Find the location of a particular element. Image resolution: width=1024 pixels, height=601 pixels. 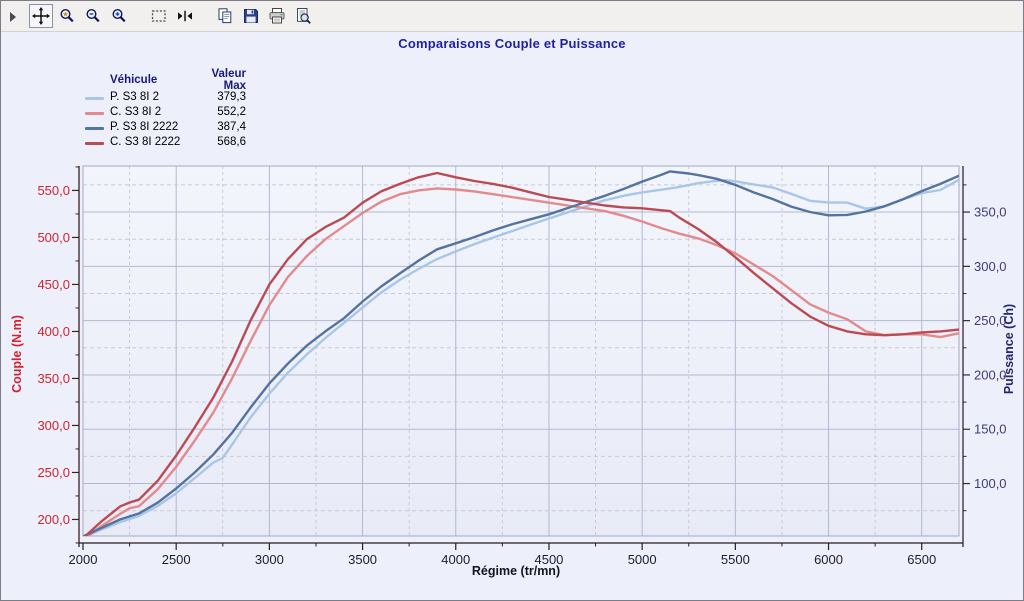

x-tick-label: 4000 is located at coordinates (455, 559).